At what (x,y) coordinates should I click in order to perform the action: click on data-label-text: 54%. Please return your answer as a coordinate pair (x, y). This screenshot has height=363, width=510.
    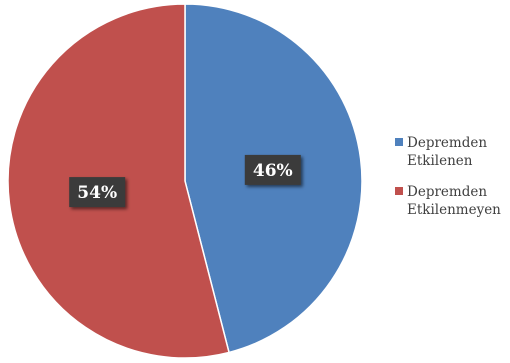
    Looking at the image, I should click on (97, 193).